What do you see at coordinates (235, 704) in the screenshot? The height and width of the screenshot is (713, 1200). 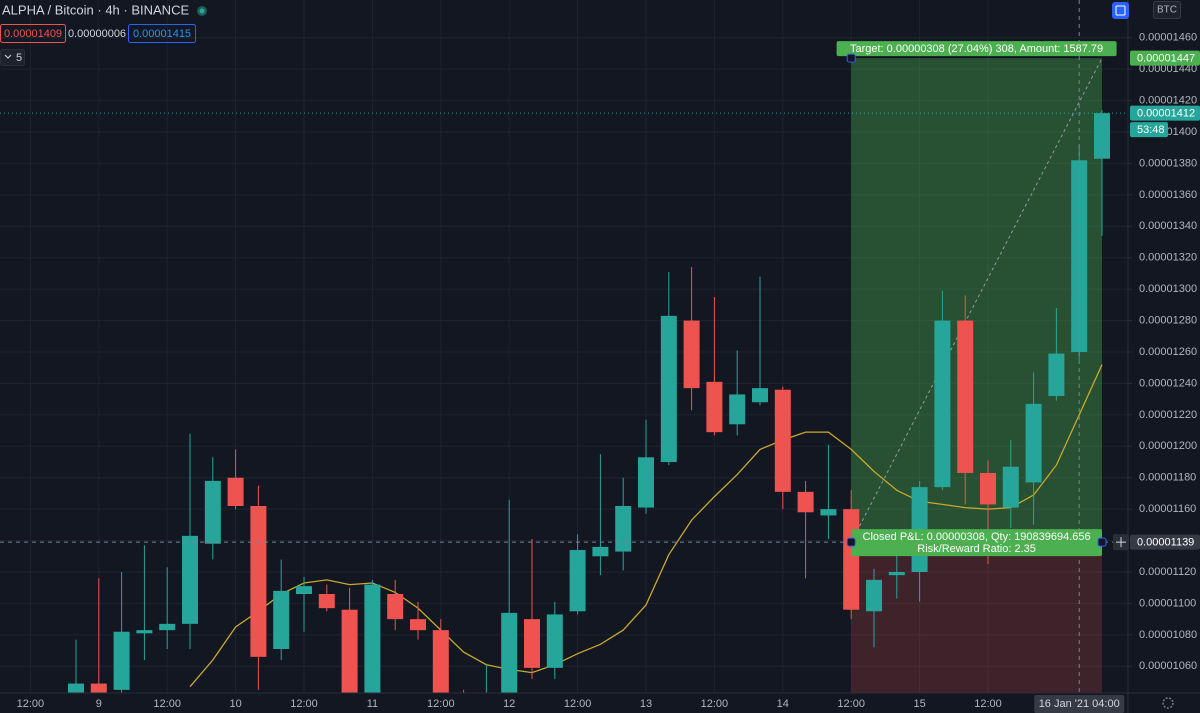 I see `x-tick-label: 10` at bounding box center [235, 704].